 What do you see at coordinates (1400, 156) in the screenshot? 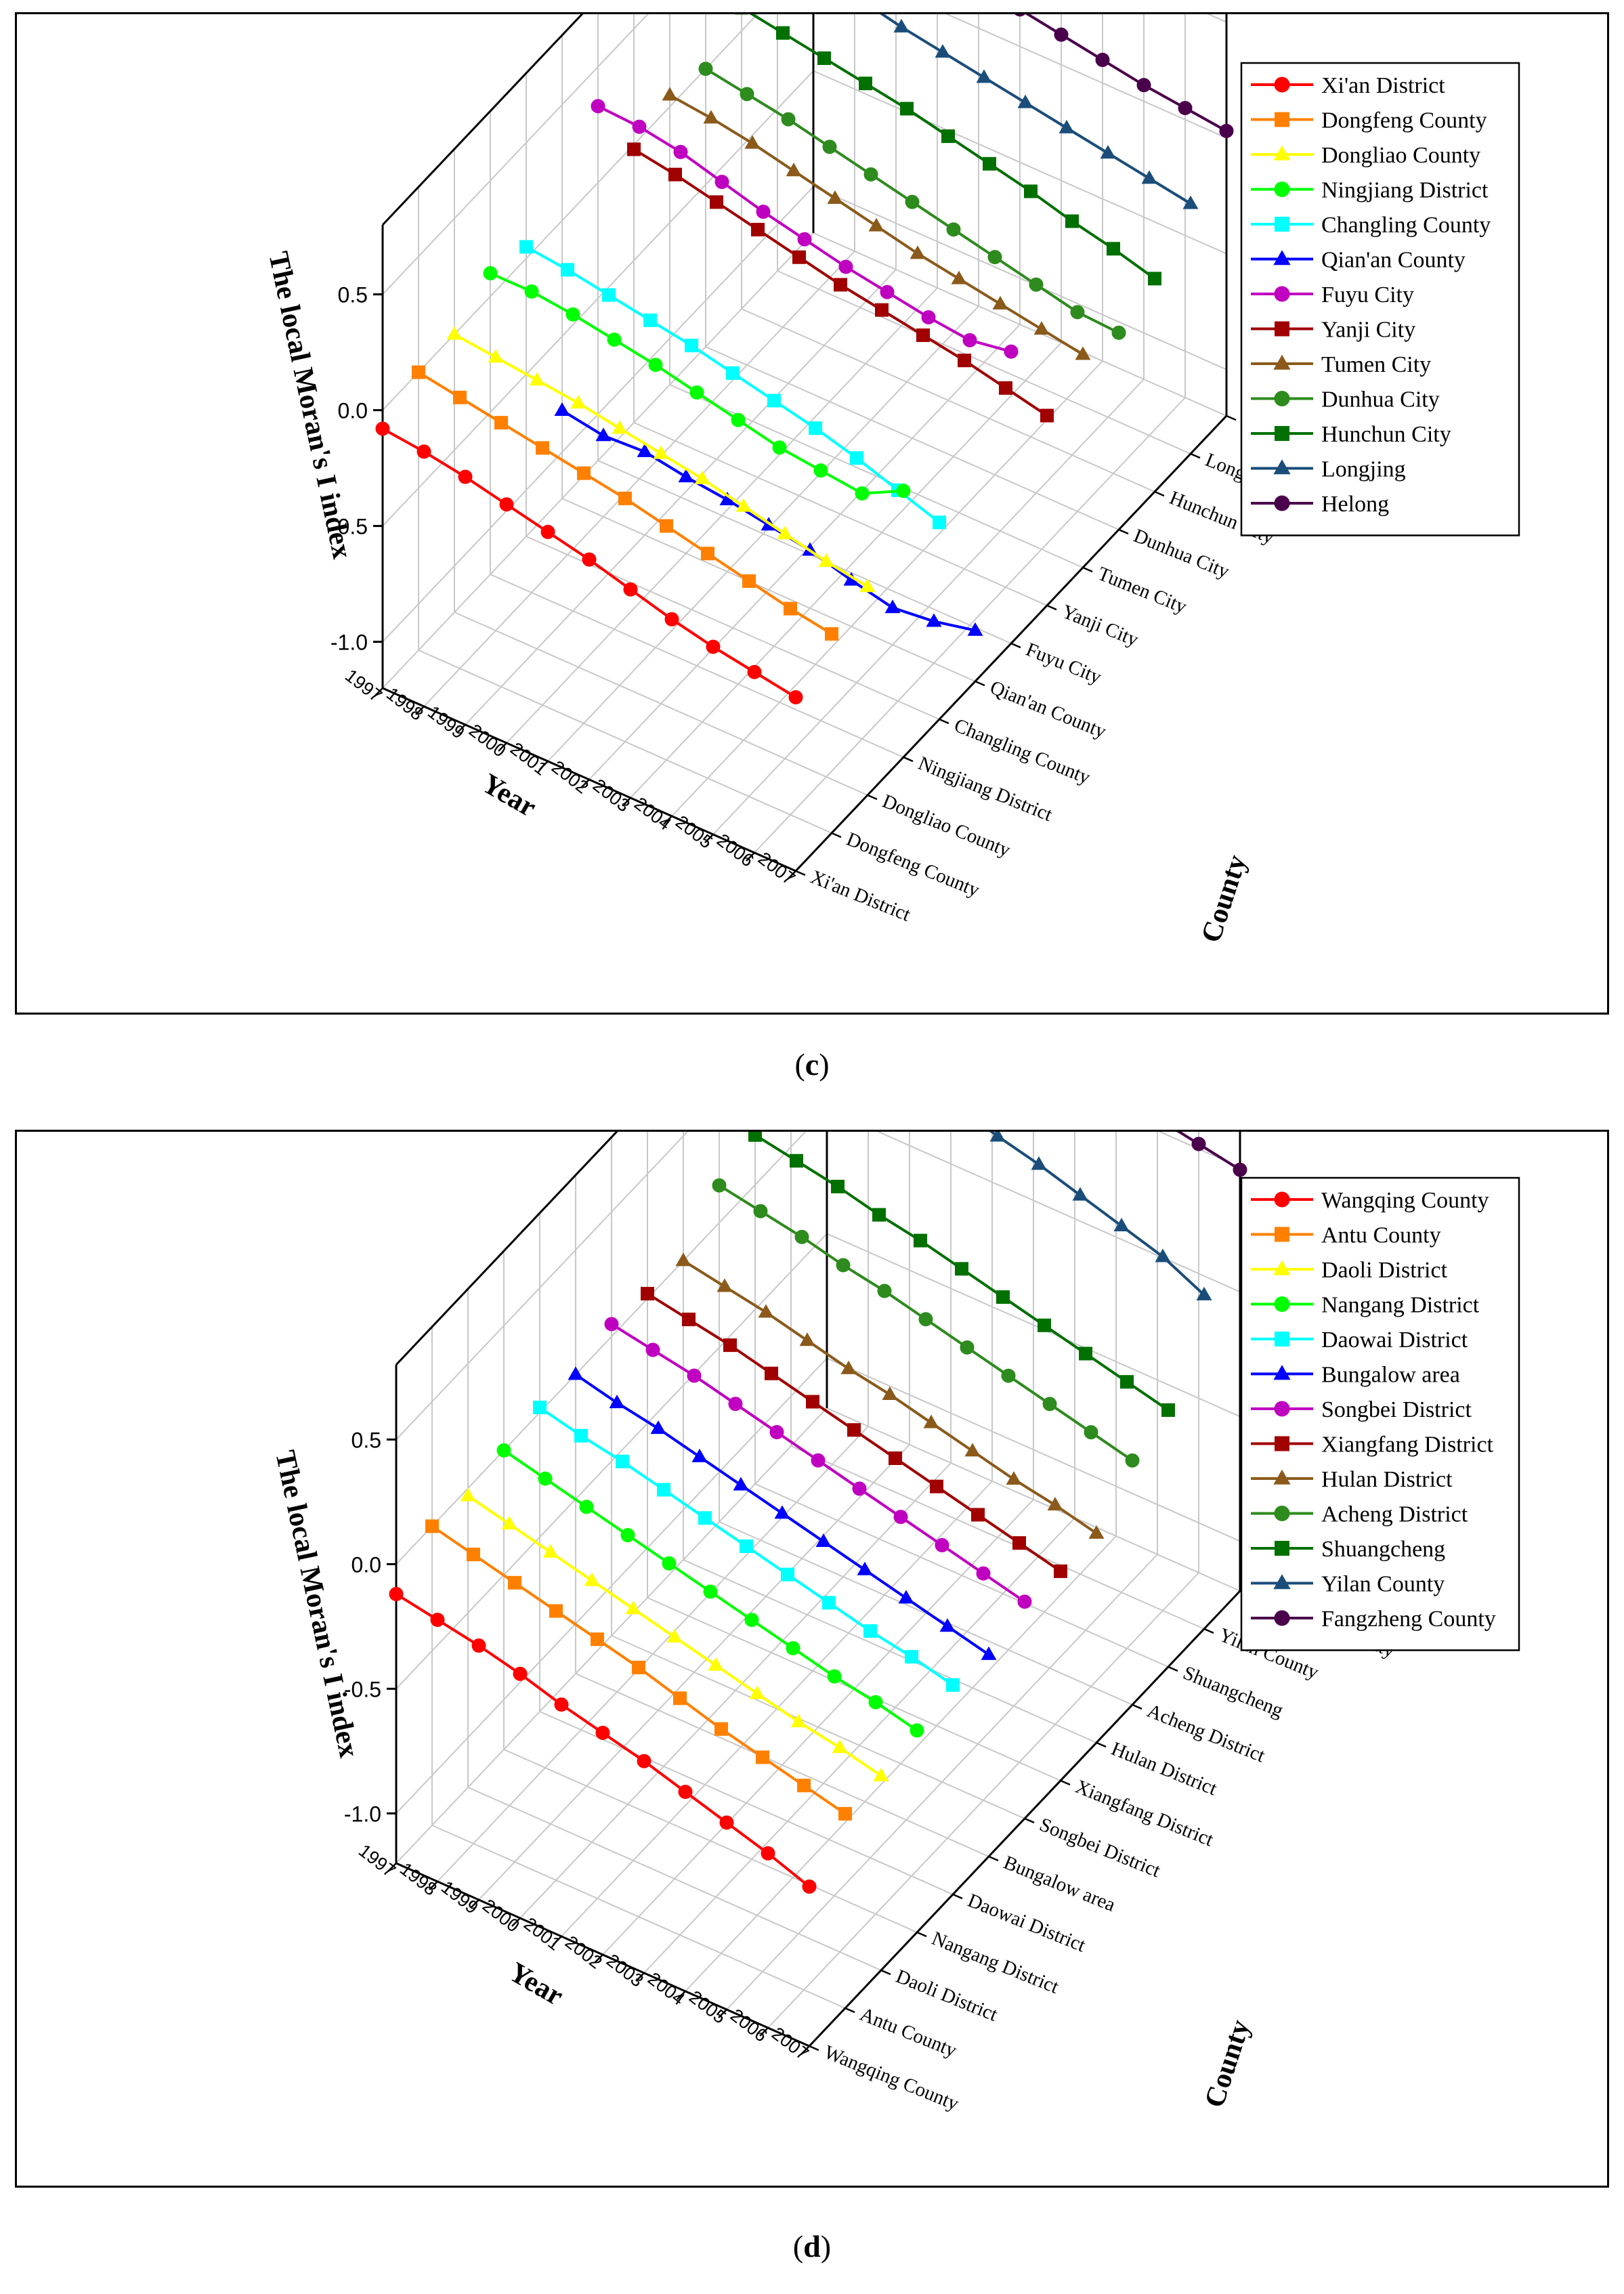
I see `legend-label: Dongliao County` at bounding box center [1400, 156].